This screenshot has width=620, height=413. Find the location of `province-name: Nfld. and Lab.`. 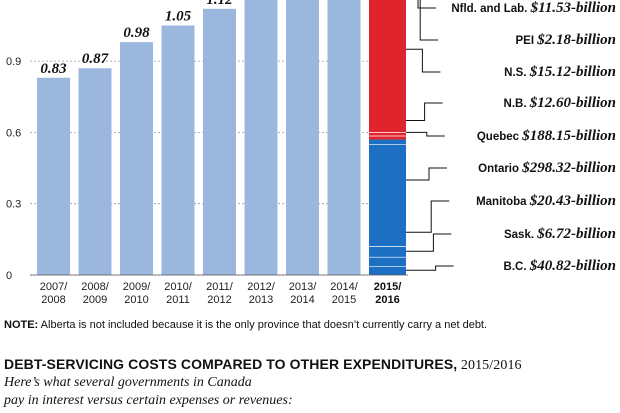

province-name: Nfld. and Lab. is located at coordinates (490, 9).